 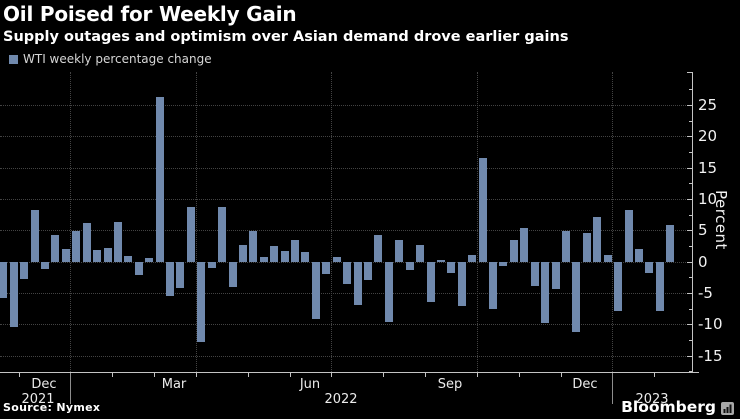 I want to click on bloomberg-wordmark: Bloomberg, so click(x=668, y=407).